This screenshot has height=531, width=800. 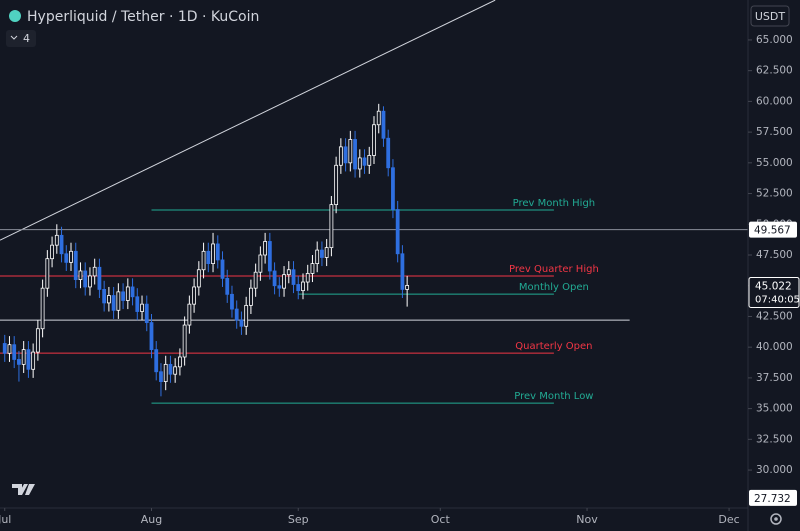 What do you see at coordinates (774, 163) in the screenshot?
I see `y-tick-label: 55.000` at bounding box center [774, 163].